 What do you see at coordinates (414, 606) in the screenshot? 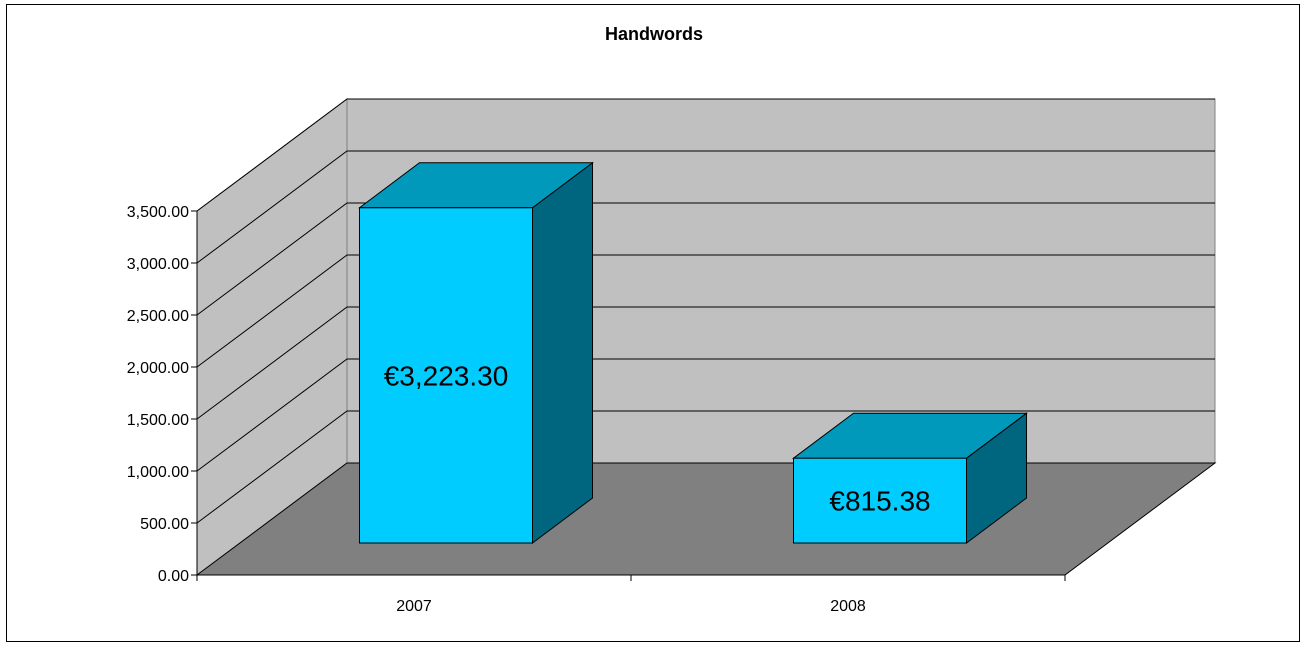
I see `x-tick-label-2007: 2007` at bounding box center [414, 606].